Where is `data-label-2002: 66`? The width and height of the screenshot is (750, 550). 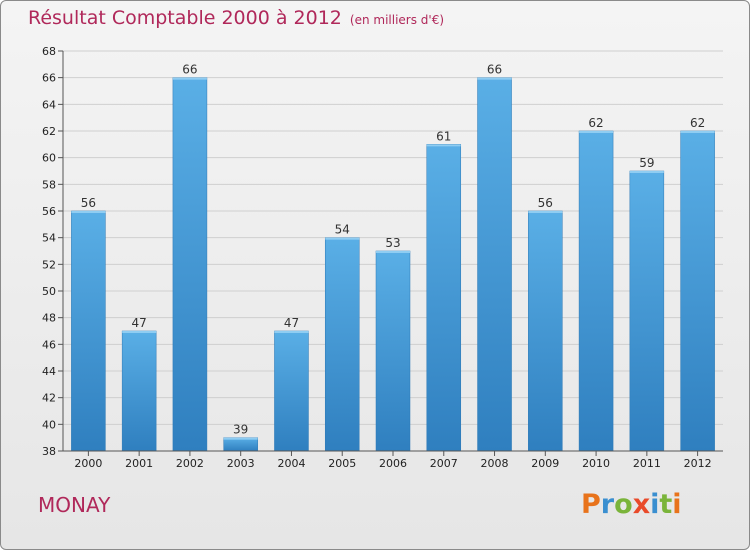 data-label-2002: 66 is located at coordinates (189, 70).